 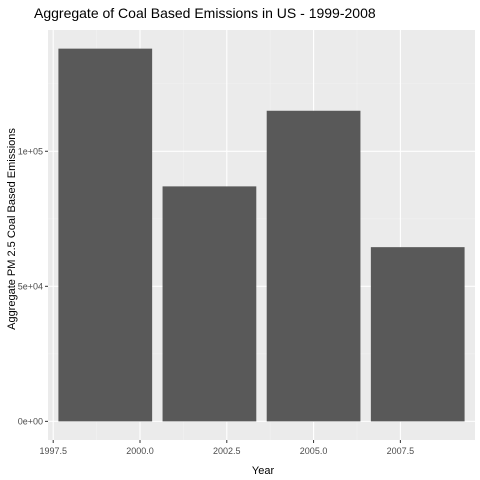 What do you see at coordinates (140, 451) in the screenshot?
I see `x-tick-label: 2000.0` at bounding box center [140, 451].